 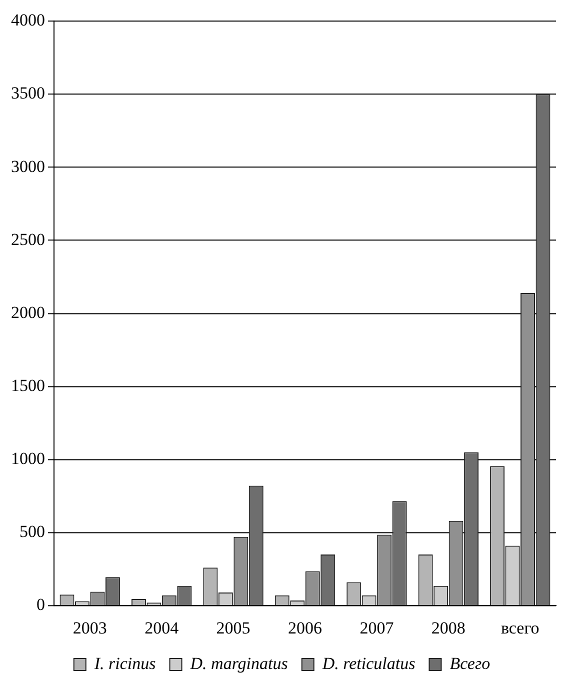 What do you see at coordinates (305, 628) in the screenshot?
I see `x-tick-label: 2006` at bounding box center [305, 628].